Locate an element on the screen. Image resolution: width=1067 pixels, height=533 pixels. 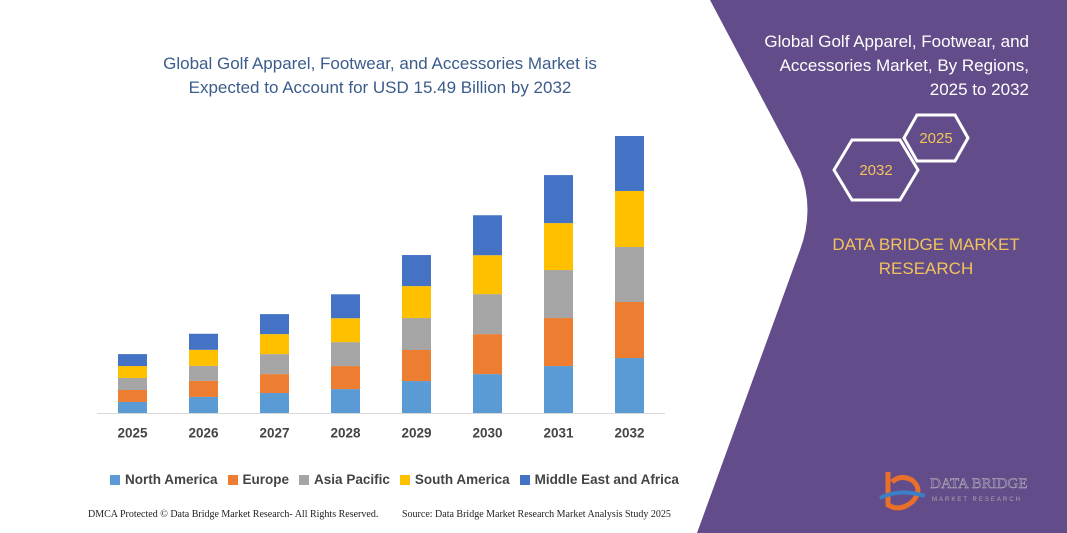
brand: DATA BRIDGE MARKET RESEARCH is located at coordinates (926, 257).